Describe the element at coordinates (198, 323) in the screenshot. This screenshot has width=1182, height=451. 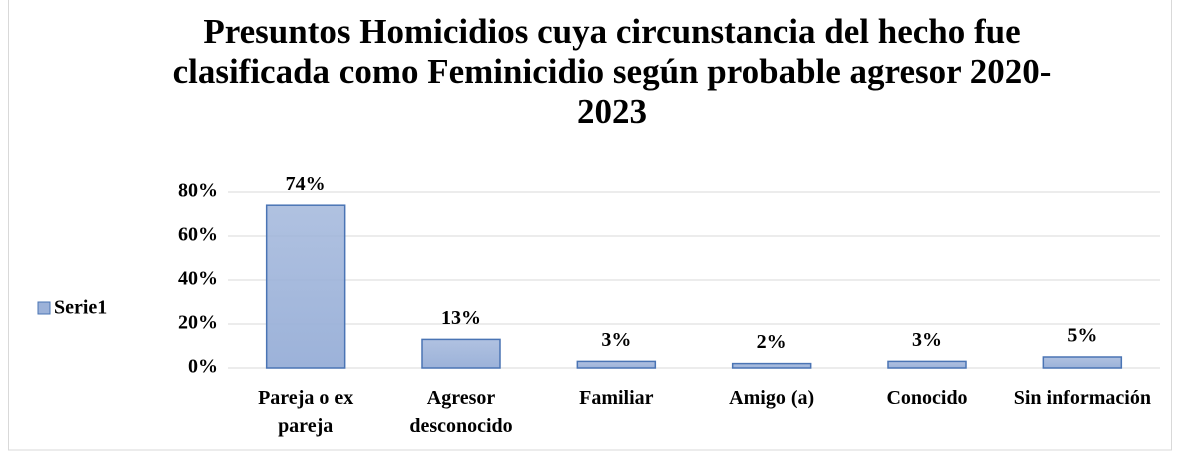
I see `y-tick-label: 20%` at that location.